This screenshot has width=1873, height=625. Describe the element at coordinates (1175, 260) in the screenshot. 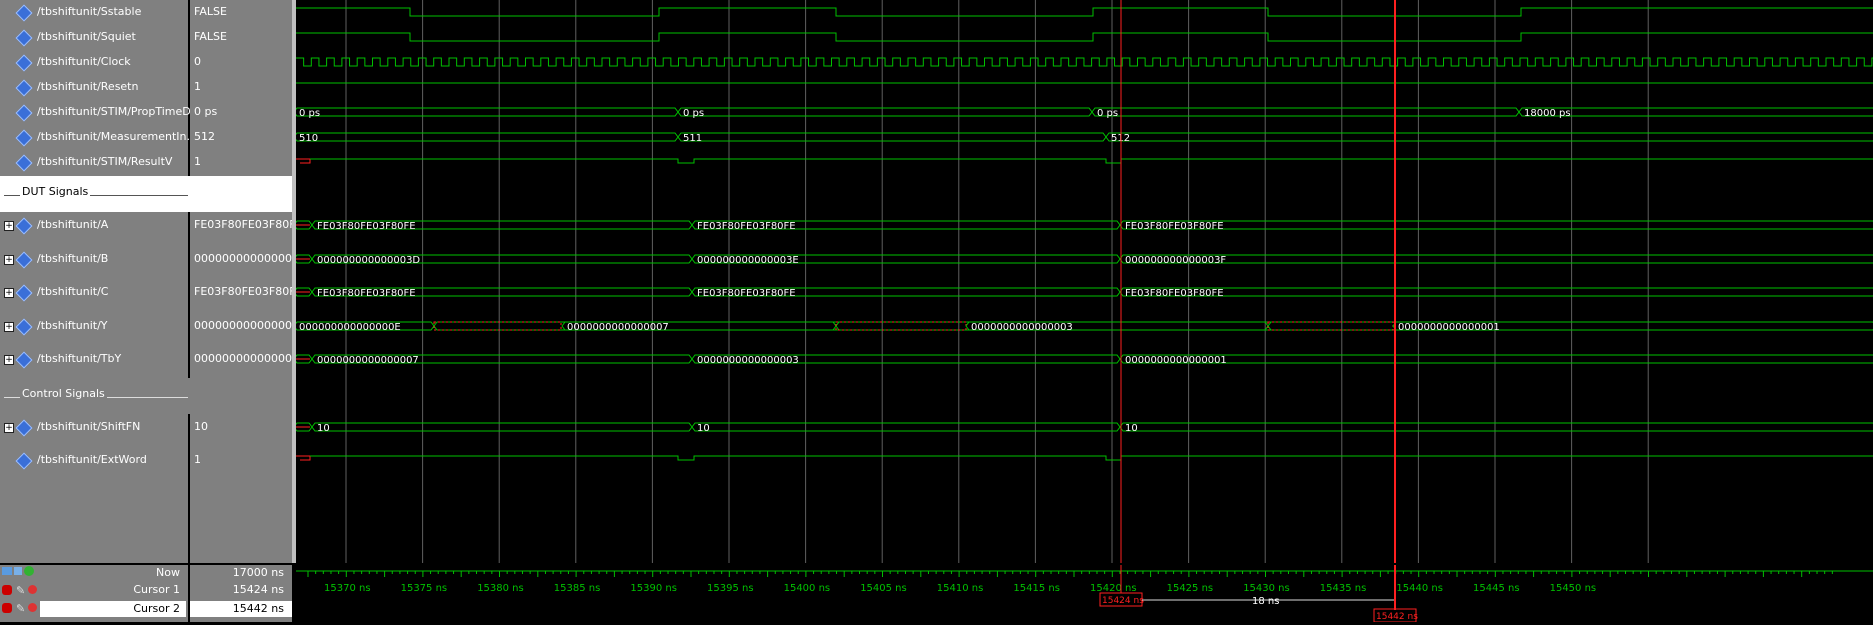

I see `b-bus-label: 000000000000003F` at that location.